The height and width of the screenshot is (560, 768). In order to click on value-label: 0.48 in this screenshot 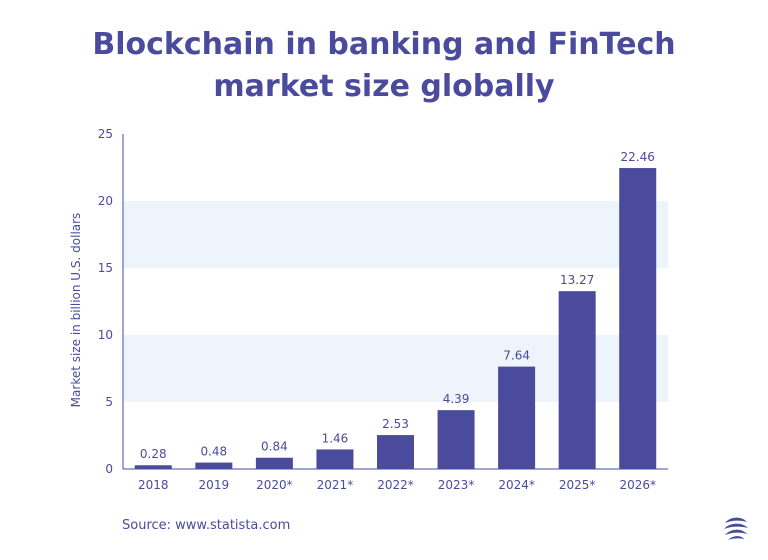, I will do `click(213, 452)`.